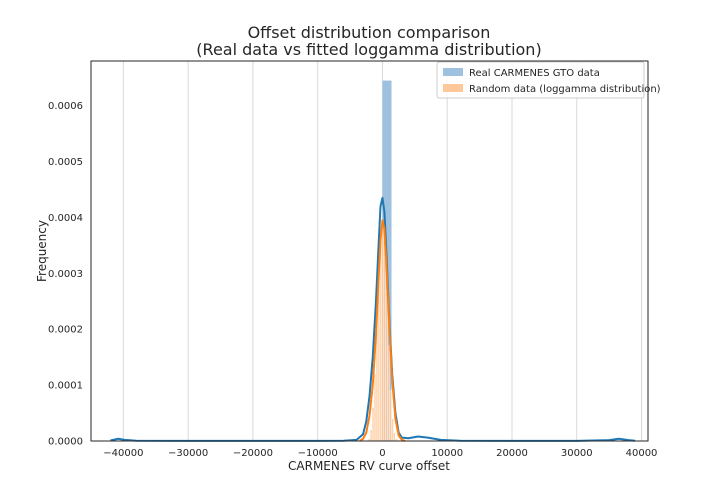 The height and width of the screenshot is (504, 720). I want to click on x-tick-label: 30000, so click(577, 453).